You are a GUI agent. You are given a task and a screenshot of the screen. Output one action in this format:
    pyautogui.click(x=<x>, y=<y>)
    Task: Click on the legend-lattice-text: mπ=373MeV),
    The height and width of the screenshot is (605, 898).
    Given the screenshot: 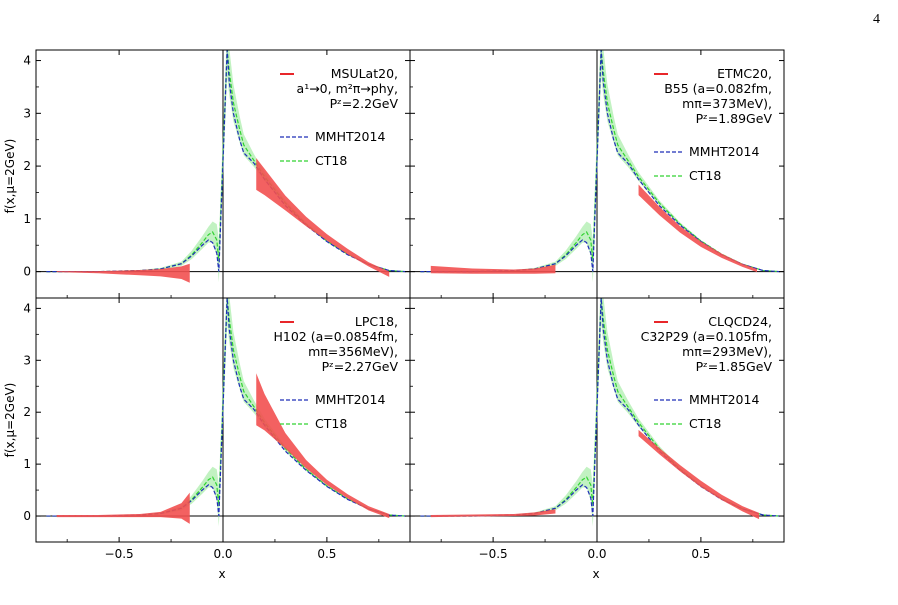 What is the action you would take?
    pyautogui.click(x=727, y=103)
    